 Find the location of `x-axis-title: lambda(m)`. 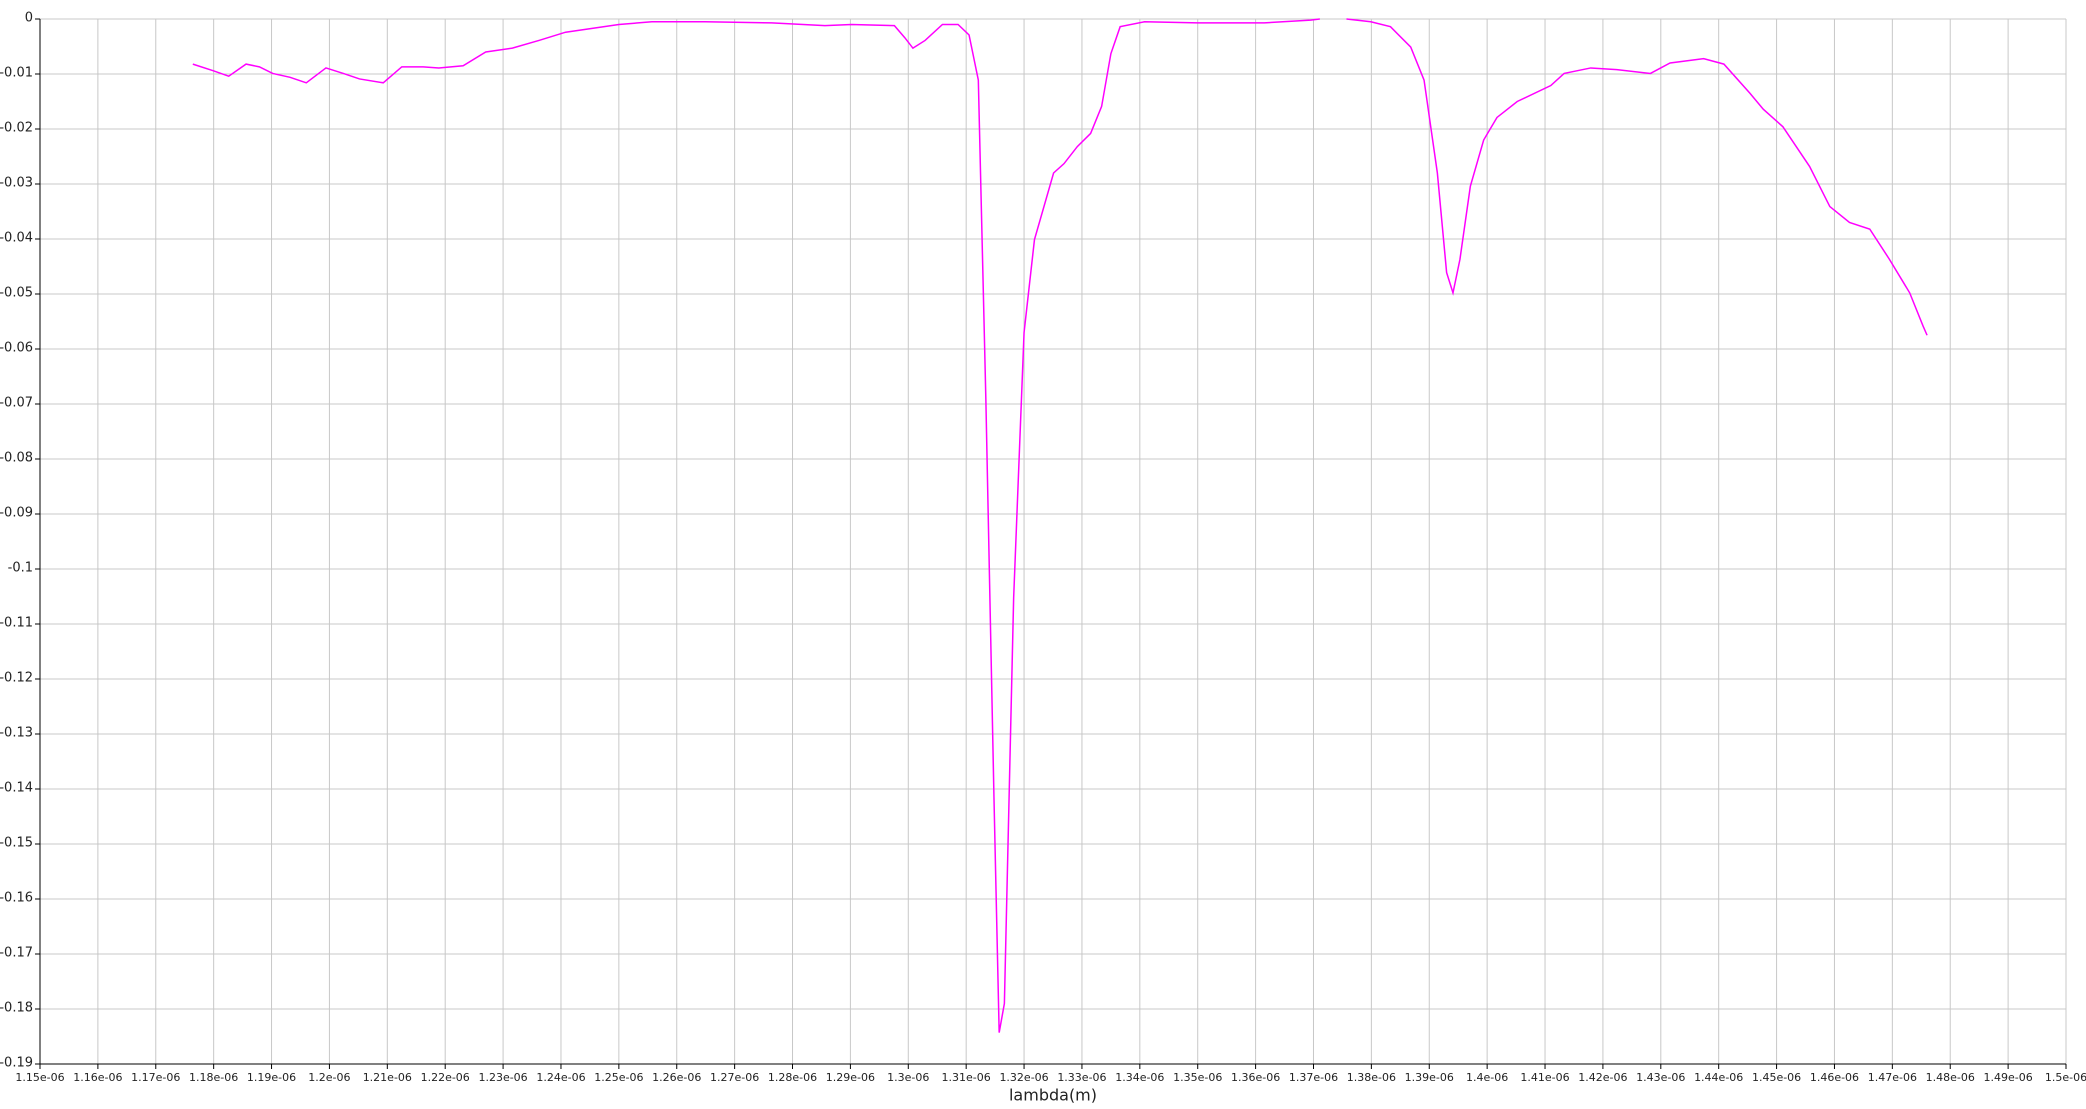

x-axis-title: lambda(m) is located at coordinates (1053, 1095).